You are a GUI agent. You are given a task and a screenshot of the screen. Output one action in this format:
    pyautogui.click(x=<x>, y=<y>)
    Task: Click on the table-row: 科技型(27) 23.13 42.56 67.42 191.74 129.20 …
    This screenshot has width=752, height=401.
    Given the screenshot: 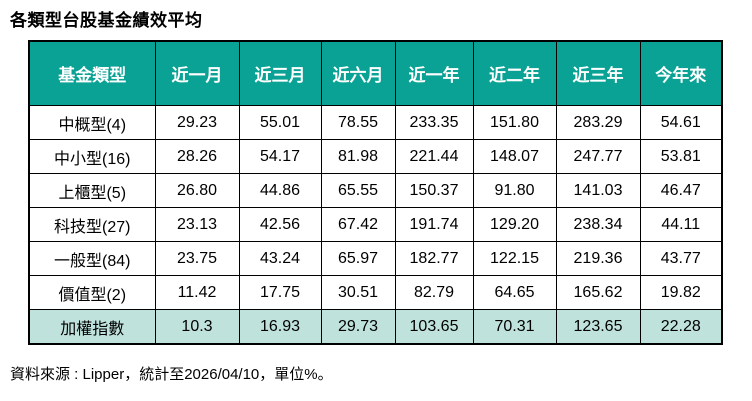 What is the action you would take?
    pyautogui.click(x=375, y=224)
    